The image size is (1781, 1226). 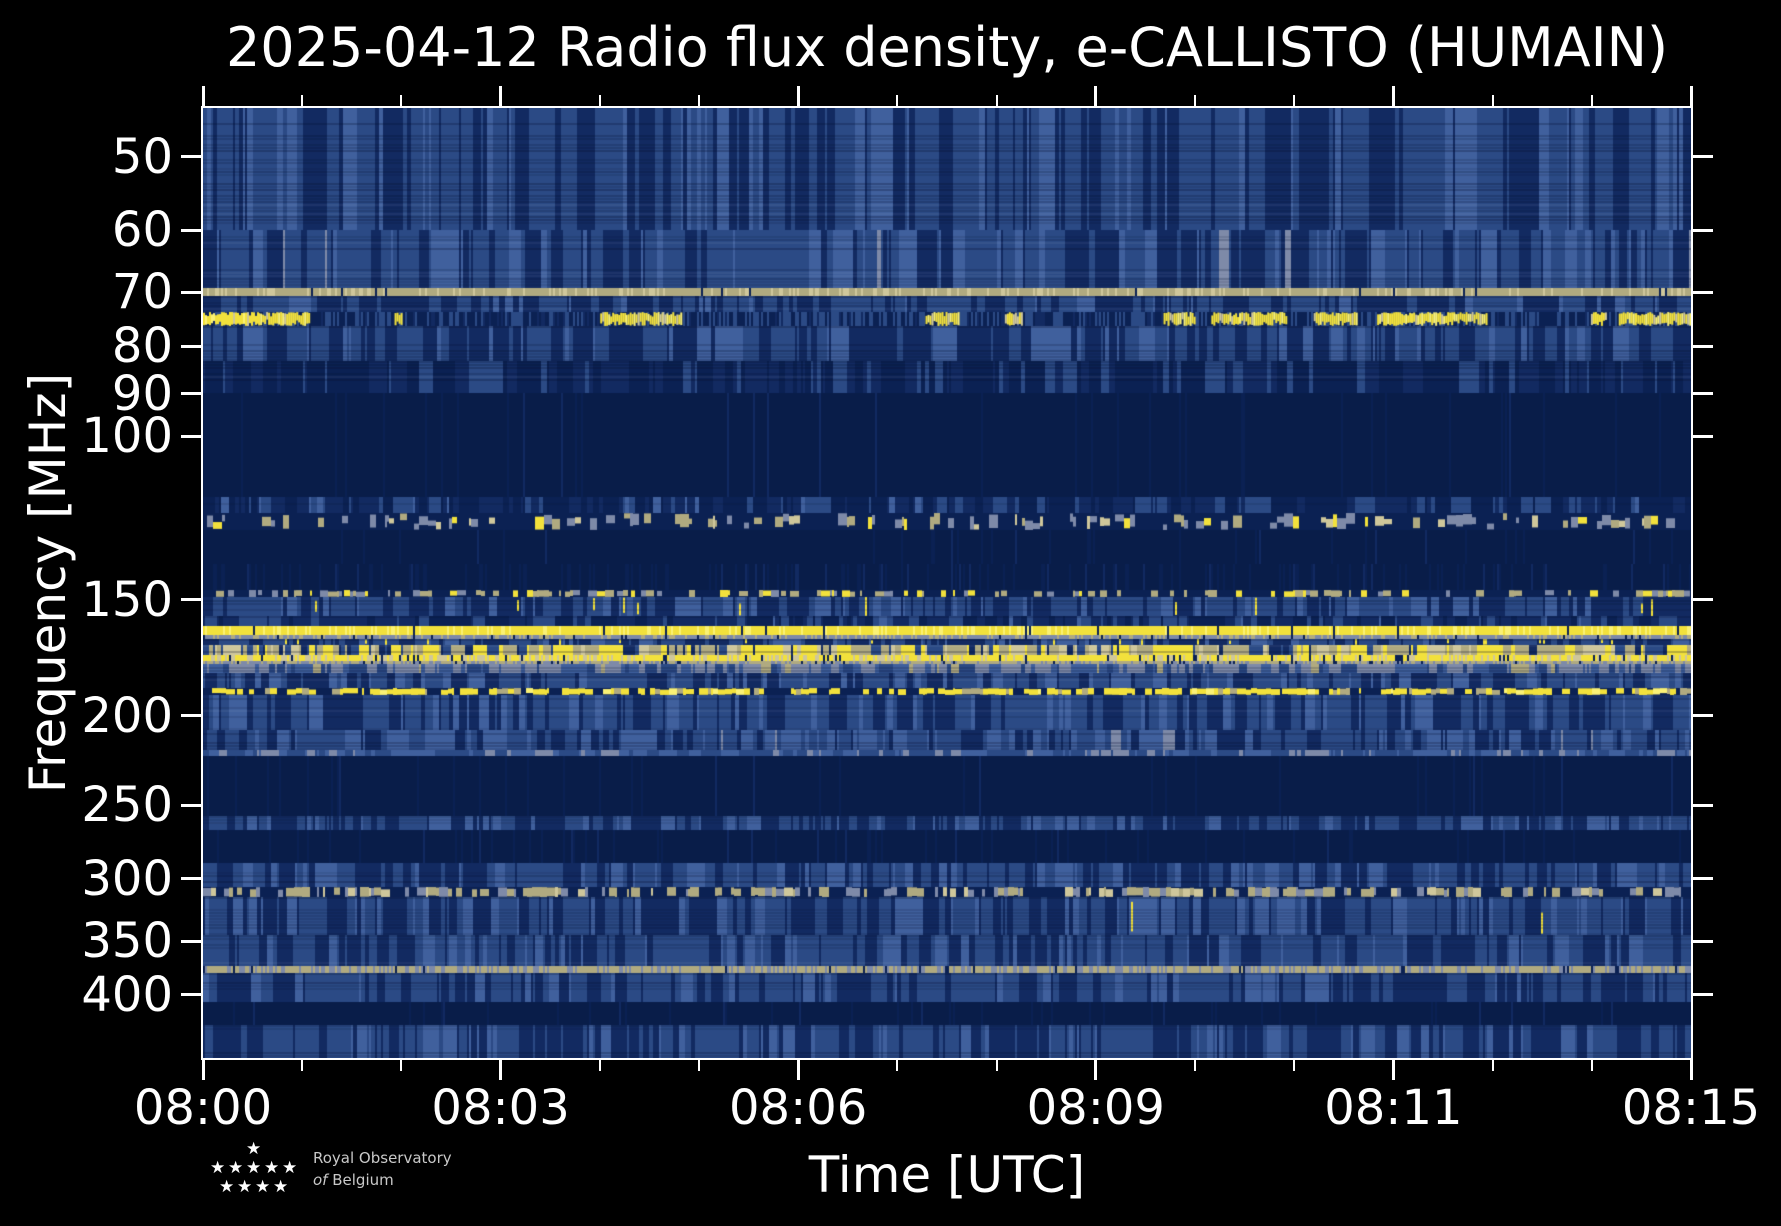 I want to click on logo-text: Royal Observatory of Belgium, so click(x=382, y=1169).